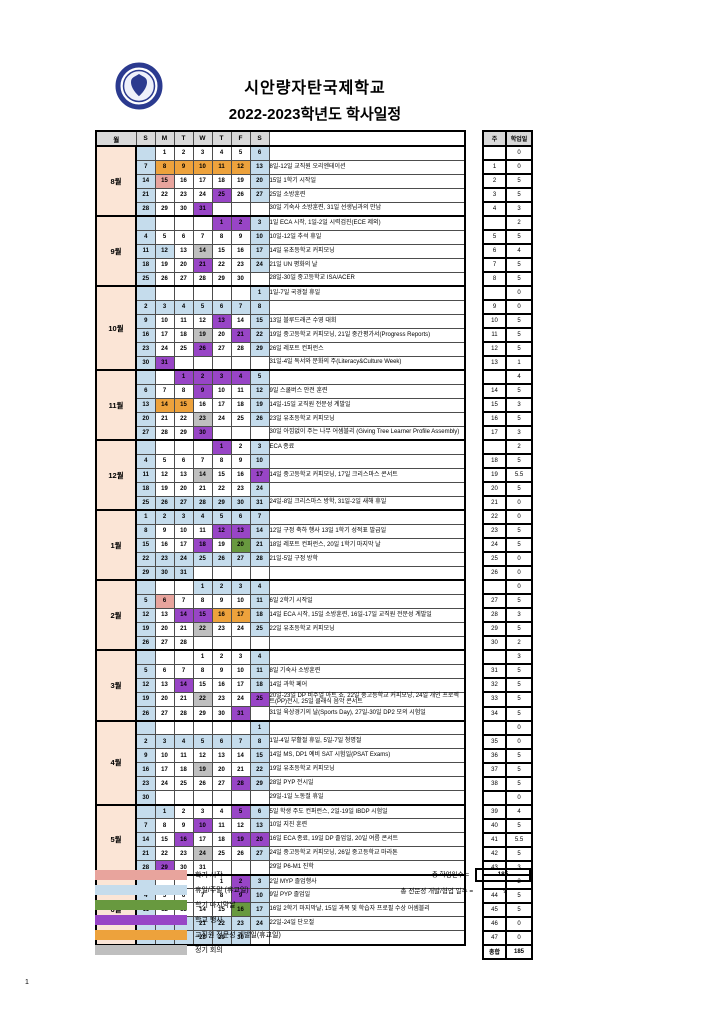 The image size is (724, 1024). What do you see at coordinates (494, 391) in the screenshot?
I see `week-number: 14` at bounding box center [494, 391].